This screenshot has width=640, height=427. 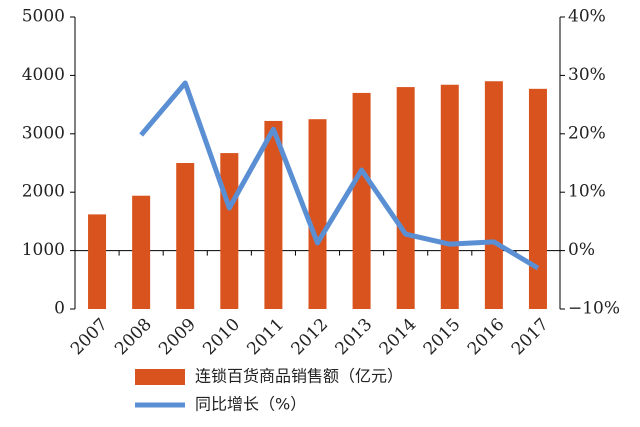 What do you see at coordinates (581, 250) in the screenshot?
I see `y2-tick-label: 0%` at bounding box center [581, 250].